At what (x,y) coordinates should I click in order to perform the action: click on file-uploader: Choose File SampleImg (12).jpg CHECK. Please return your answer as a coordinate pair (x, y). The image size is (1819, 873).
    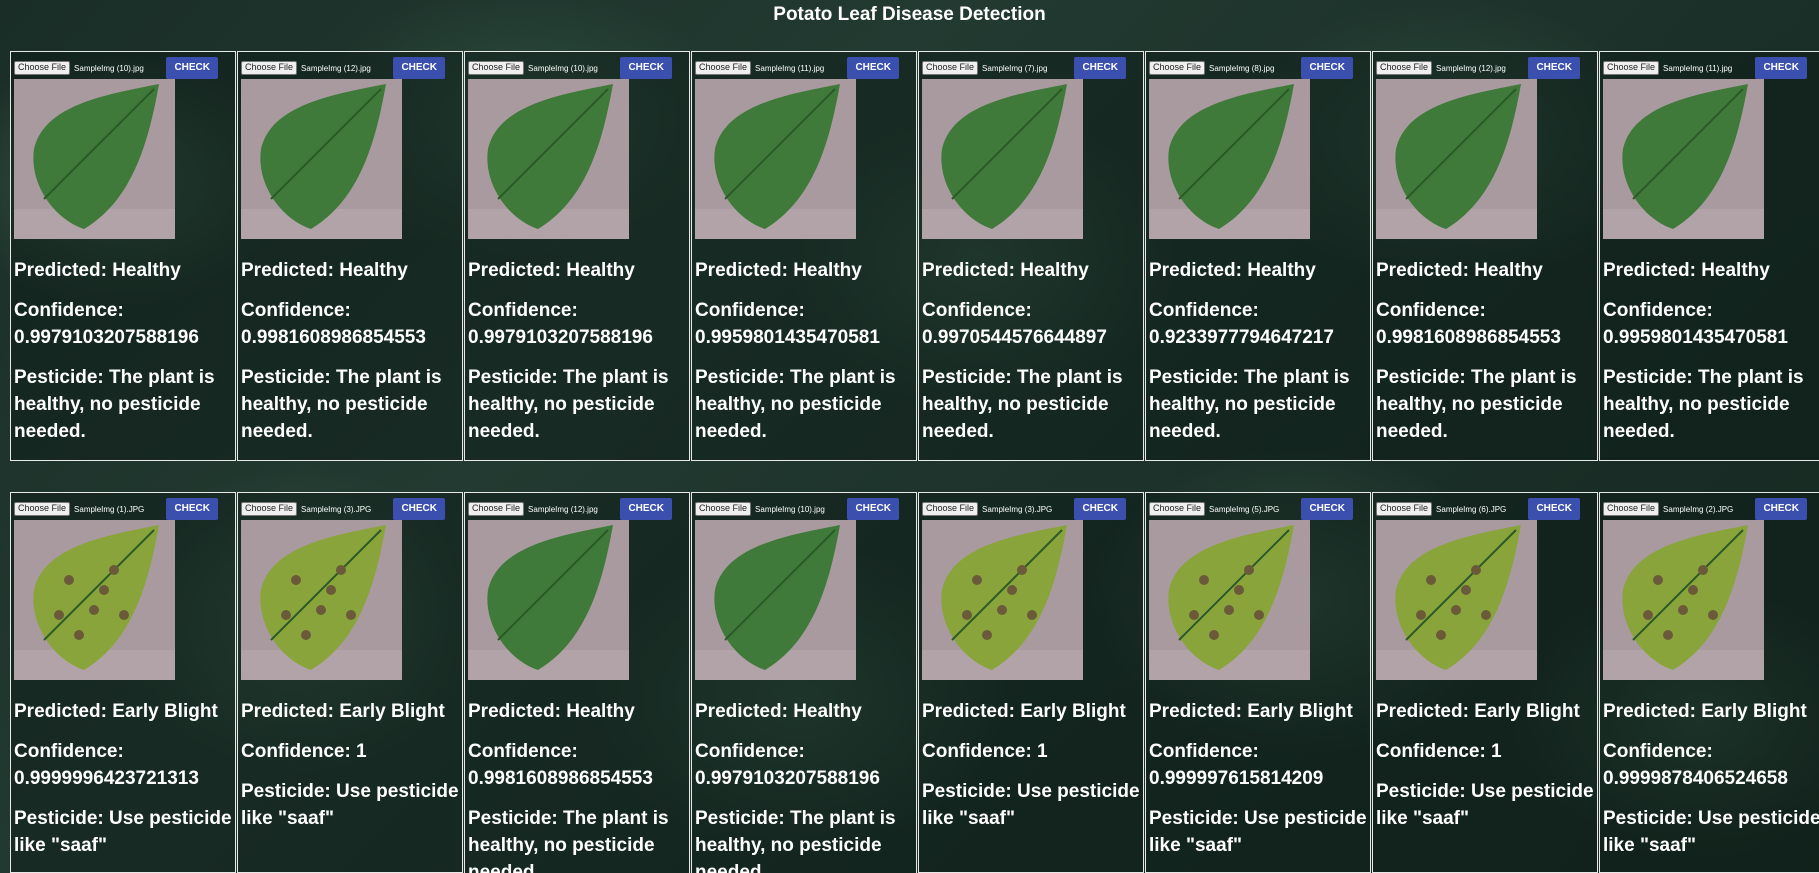
    Looking at the image, I should click on (1485, 68).